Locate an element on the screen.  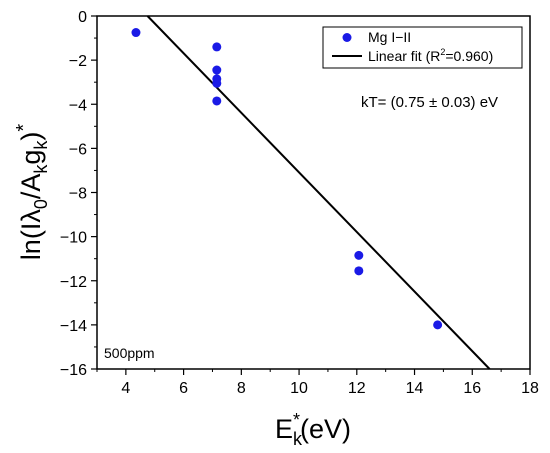
y-tick-label: −2 is located at coordinates (78, 61).